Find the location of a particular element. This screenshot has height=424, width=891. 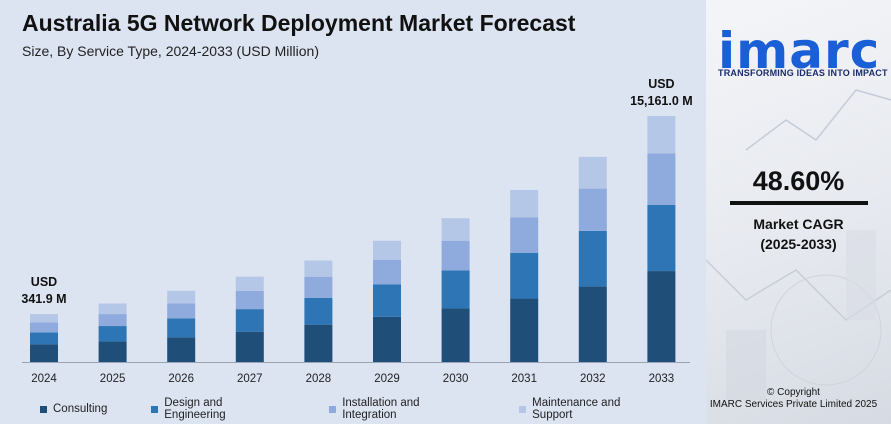

x-tick-label: 2031 is located at coordinates (524, 379).